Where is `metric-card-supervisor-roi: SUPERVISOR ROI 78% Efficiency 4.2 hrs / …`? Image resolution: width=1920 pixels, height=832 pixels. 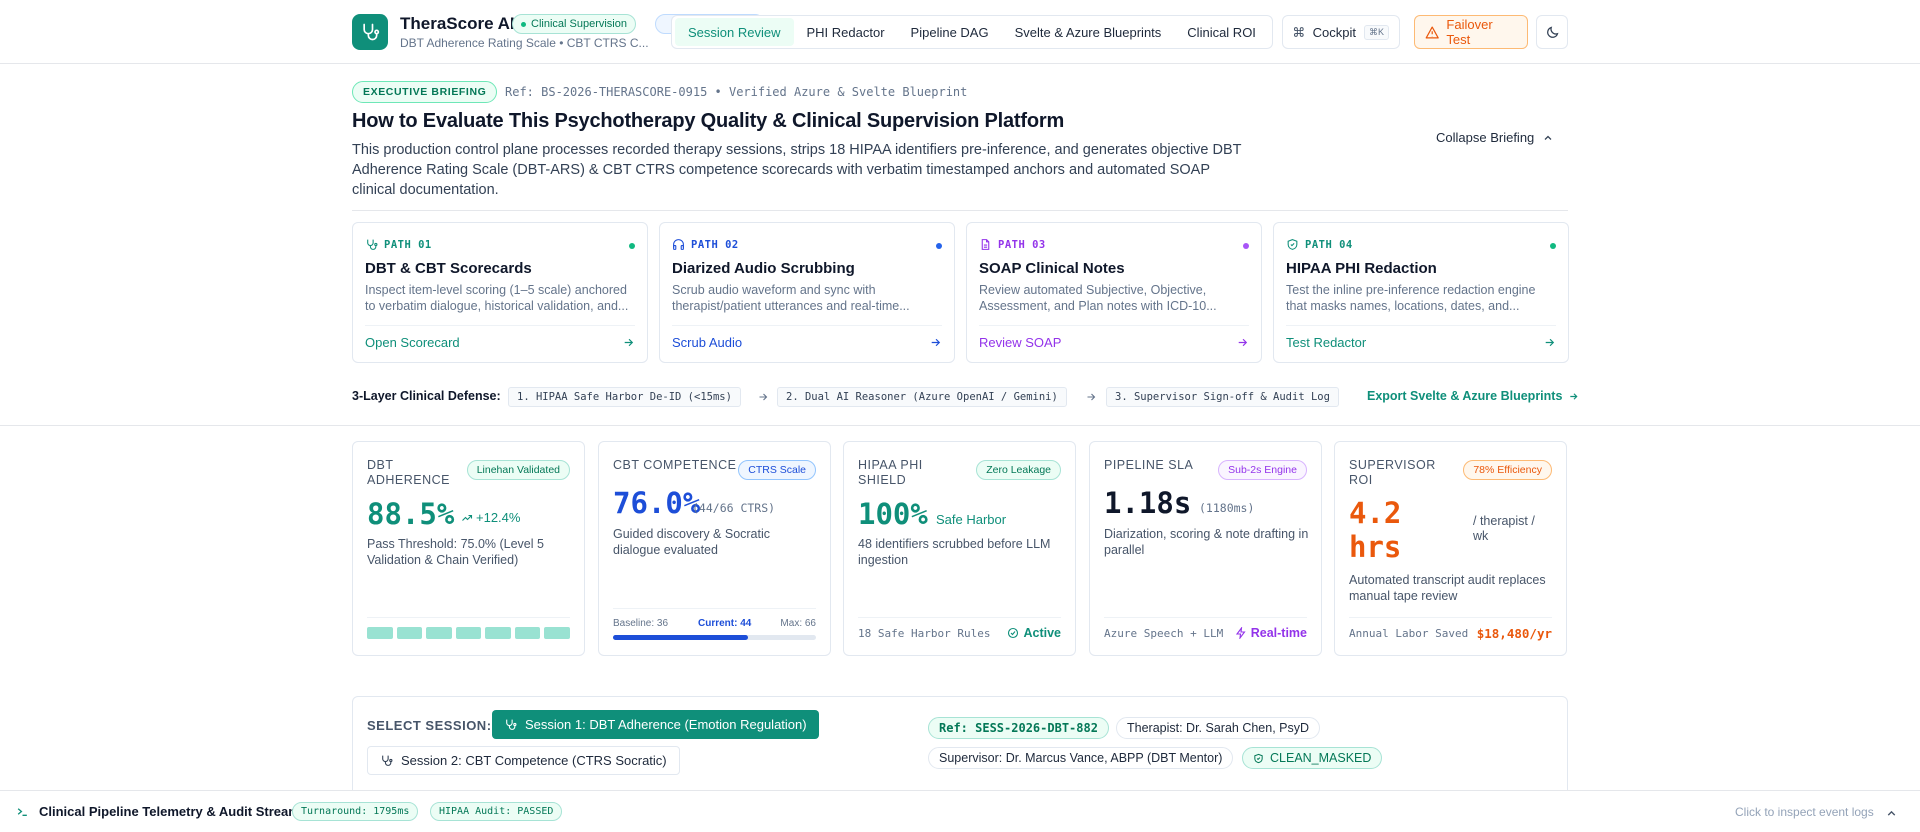
metric-card-supervisor-roi: SUPERVISOR ROI 78% Efficiency 4.2 hrs / … is located at coordinates (1450, 548).